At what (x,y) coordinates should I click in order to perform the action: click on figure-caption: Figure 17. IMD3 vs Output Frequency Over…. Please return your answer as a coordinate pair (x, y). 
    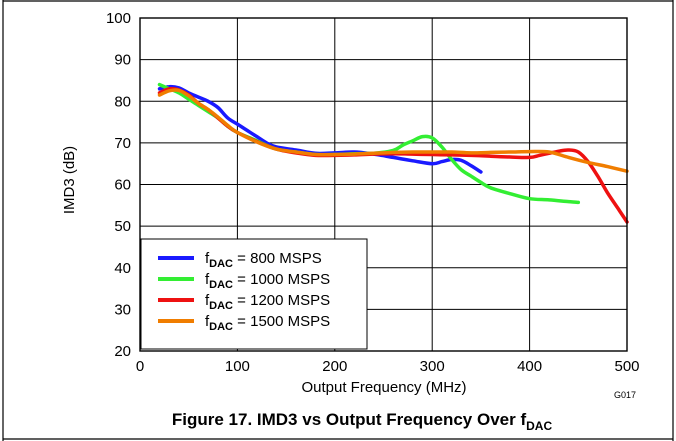
    Looking at the image, I should click on (362, 421).